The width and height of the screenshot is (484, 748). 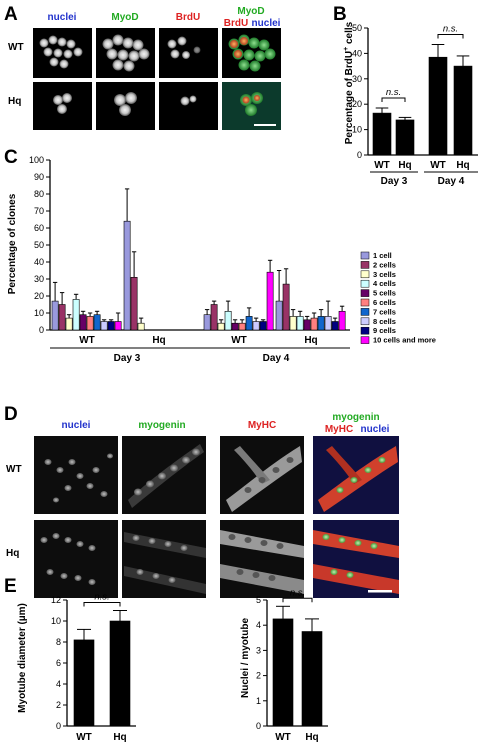 I want to click on chart-e-xtick-label: Hq, so click(x=119, y=737).